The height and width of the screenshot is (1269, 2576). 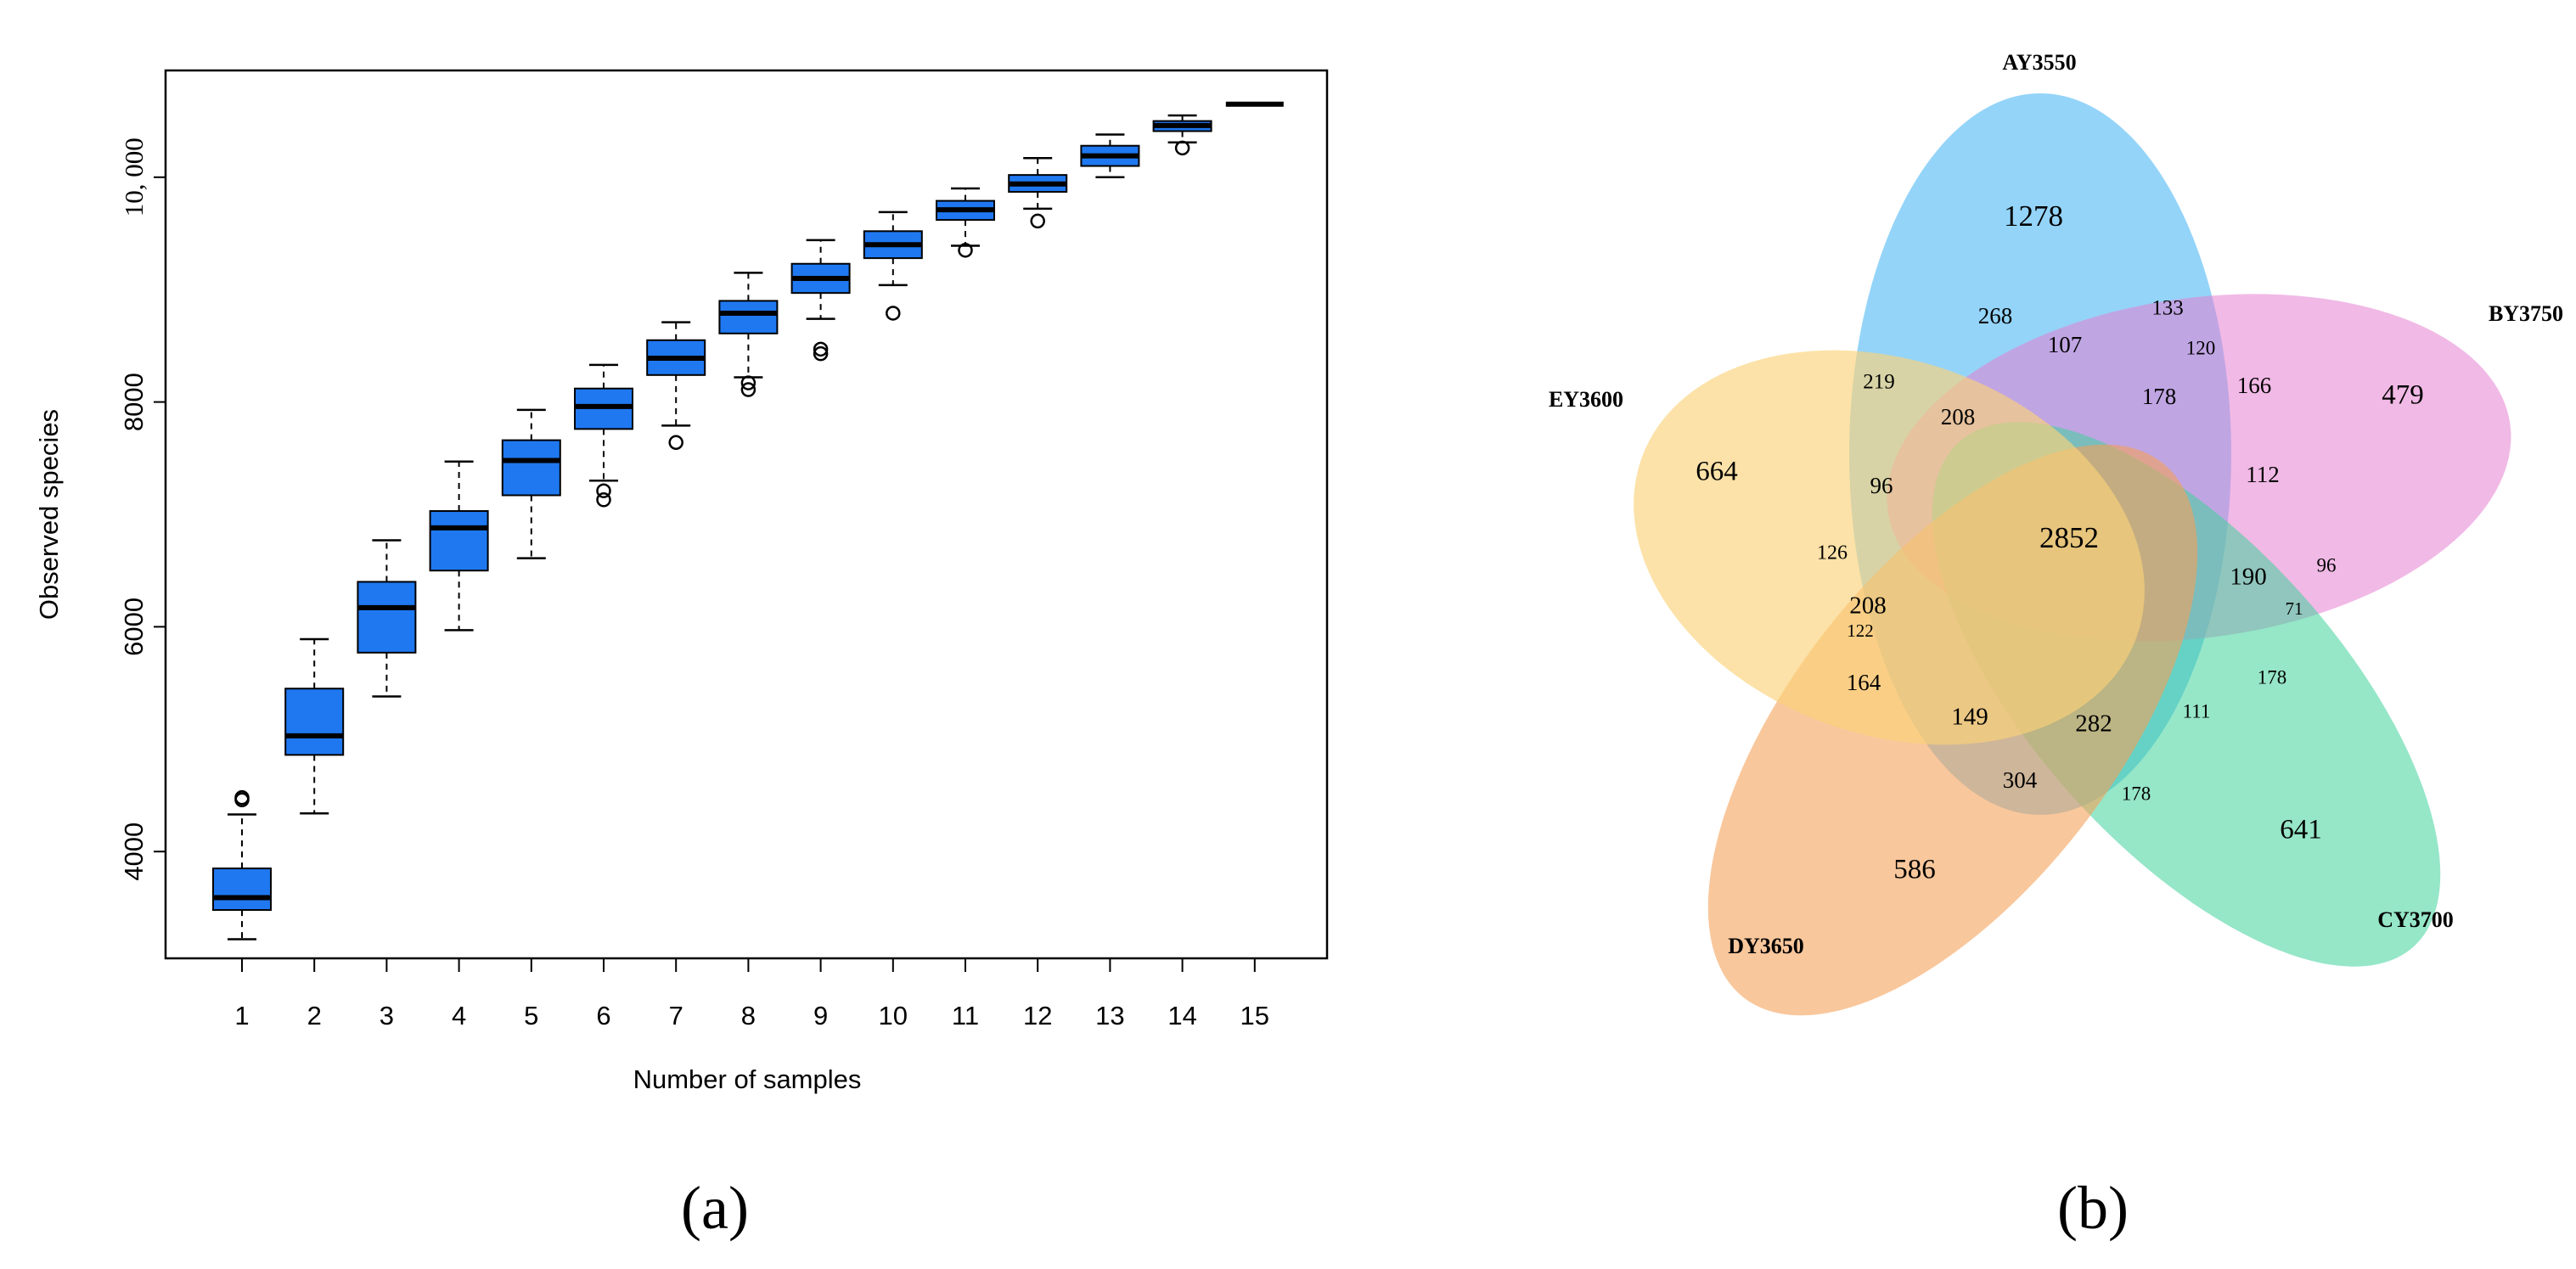 I want to click on x-axis-label: Number of samples, so click(x=747, y=1079).